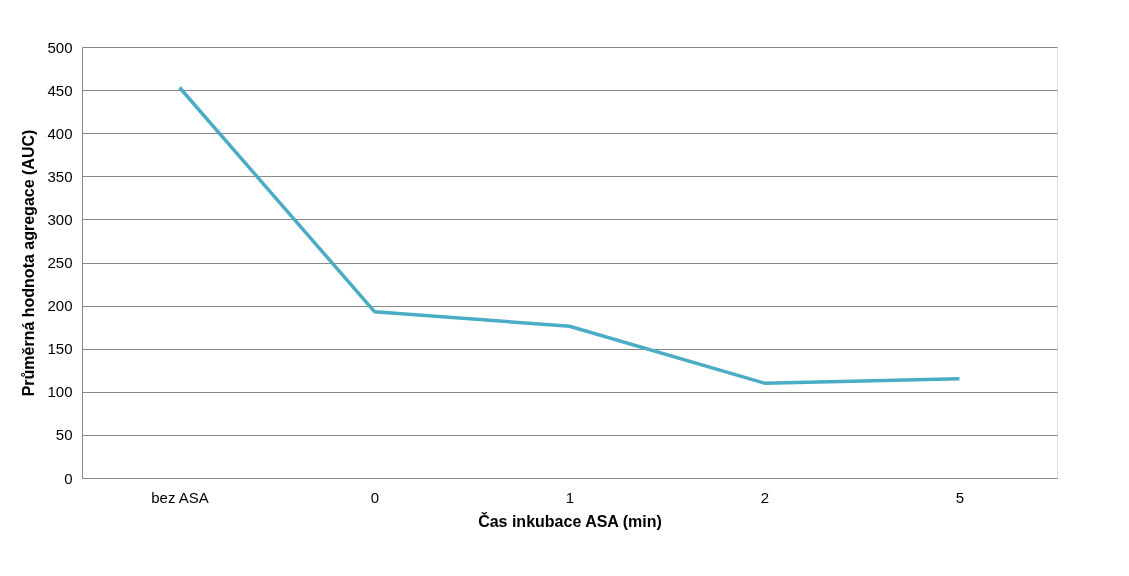  I want to click on y-tick-label: 150, so click(60, 349).